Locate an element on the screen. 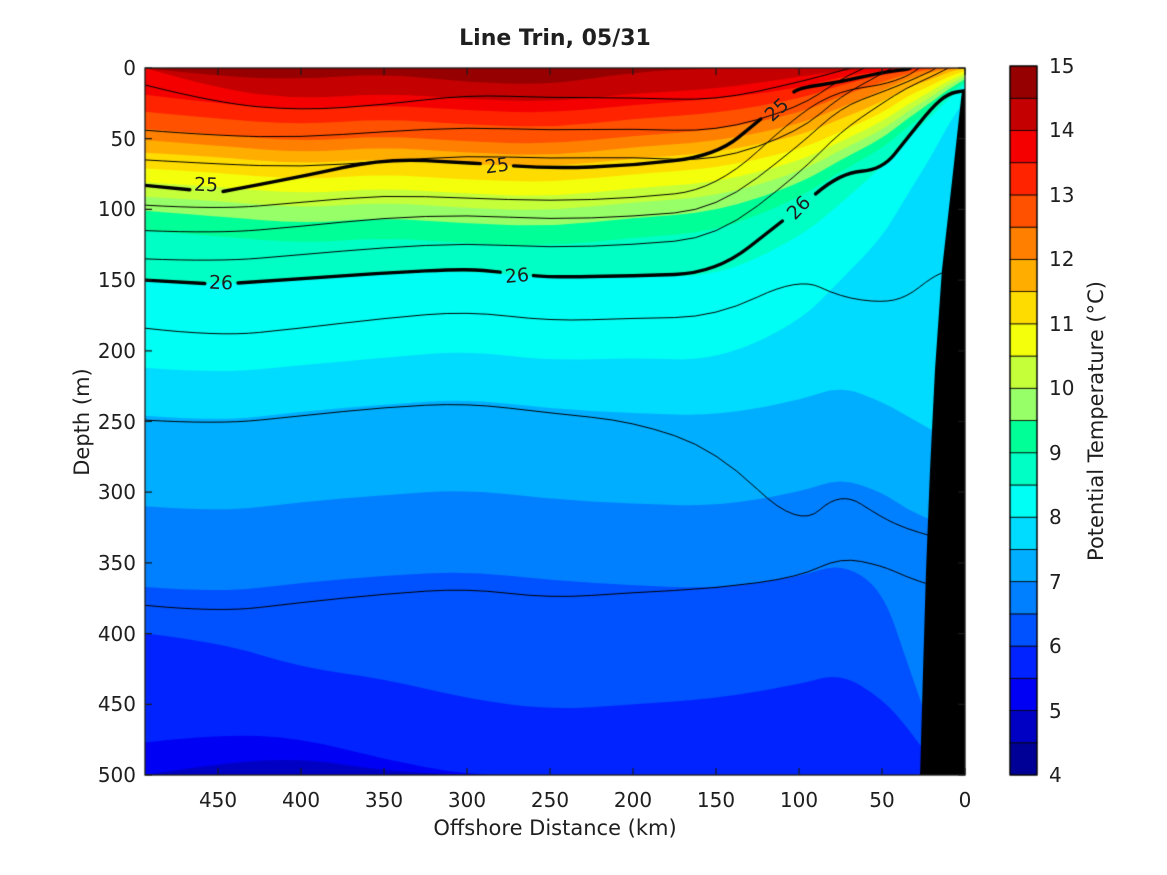 The image size is (1167, 875). y-tick-label: 300 is located at coordinates (116, 492).